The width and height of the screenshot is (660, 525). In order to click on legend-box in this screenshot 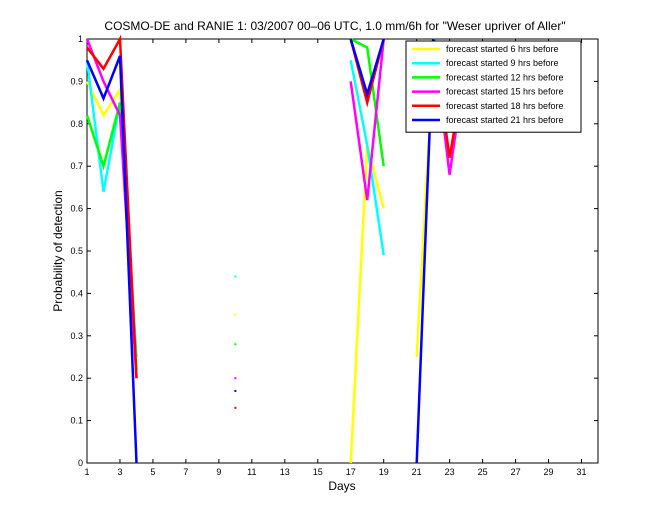, I will do `click(493, 86)`.